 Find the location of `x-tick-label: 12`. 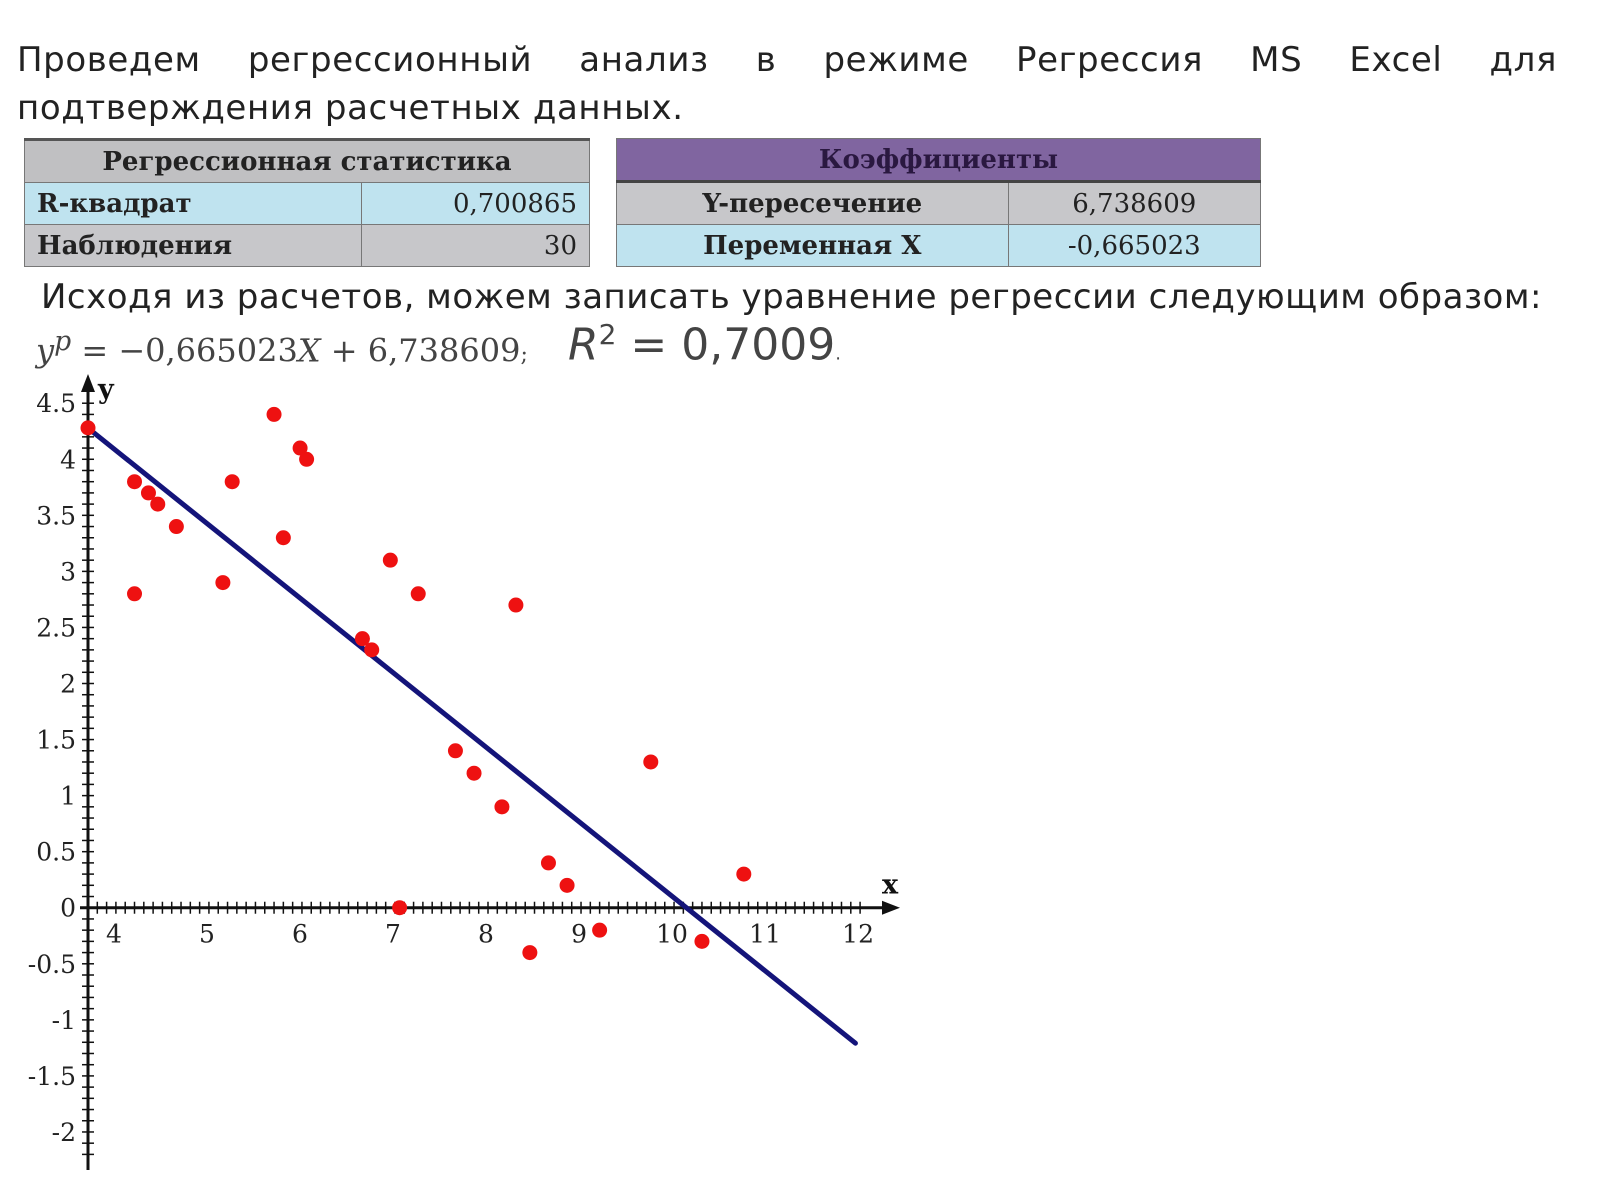

x-tick-label: 12 is located at coordinates (858, 934).